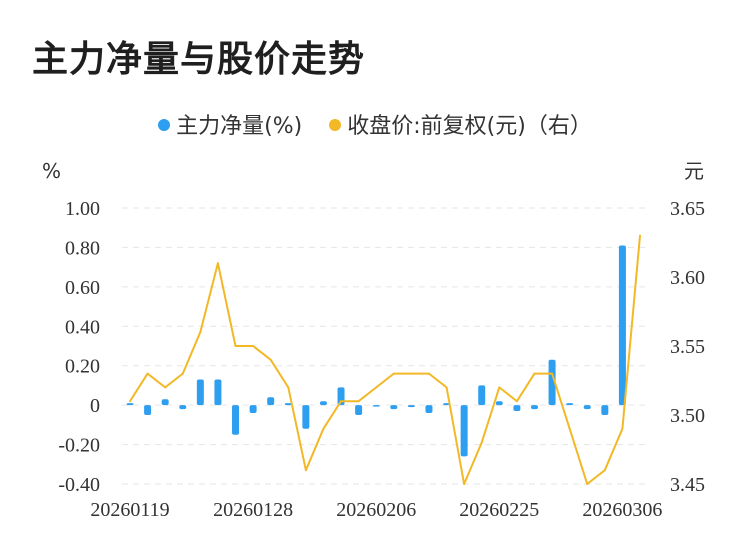  I want to click on y-right-tick-label: 3.50, so click(687, 416).